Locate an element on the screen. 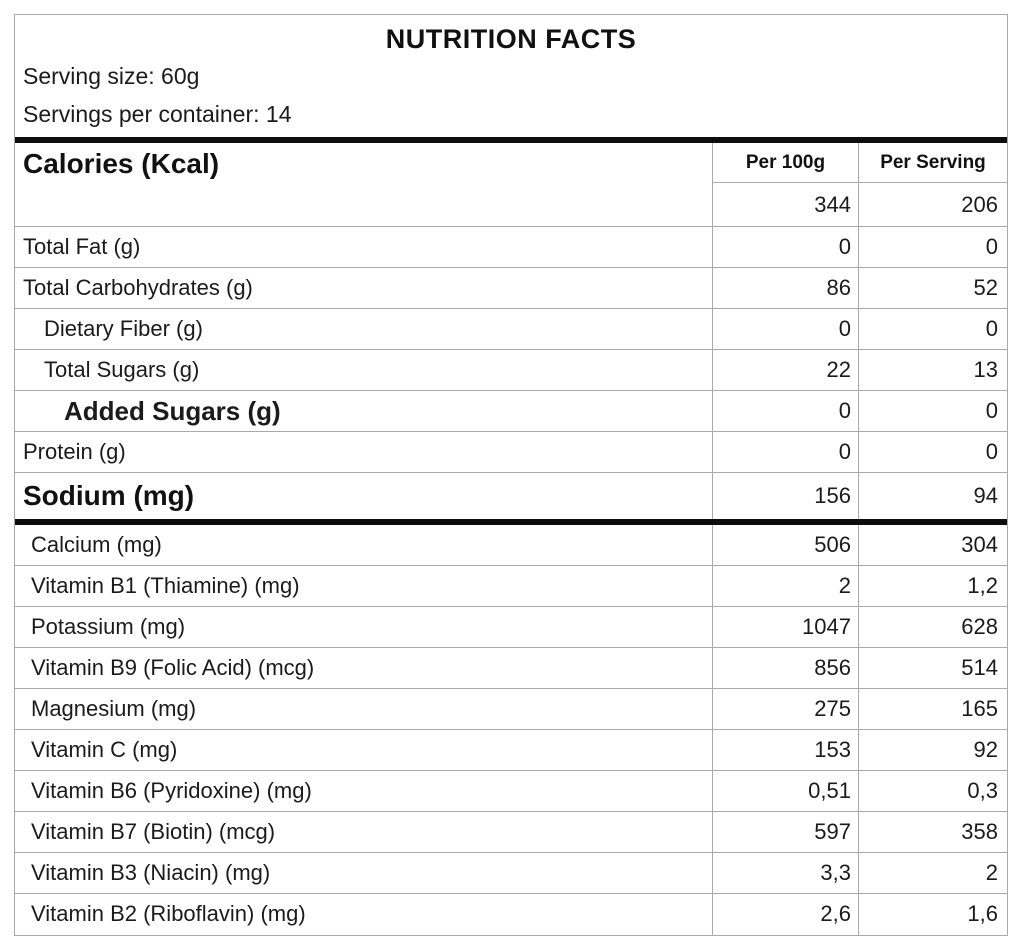 The image size is (1024, 945). calories-per-serving: 206 is located at coordinates (932, 204).